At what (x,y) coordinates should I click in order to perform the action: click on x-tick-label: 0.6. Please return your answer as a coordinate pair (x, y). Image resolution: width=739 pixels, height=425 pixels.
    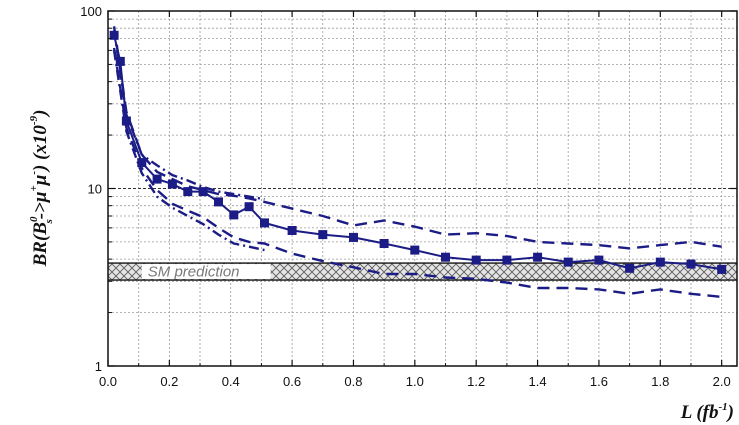
    Looking at the image, I should click on (292, 381).